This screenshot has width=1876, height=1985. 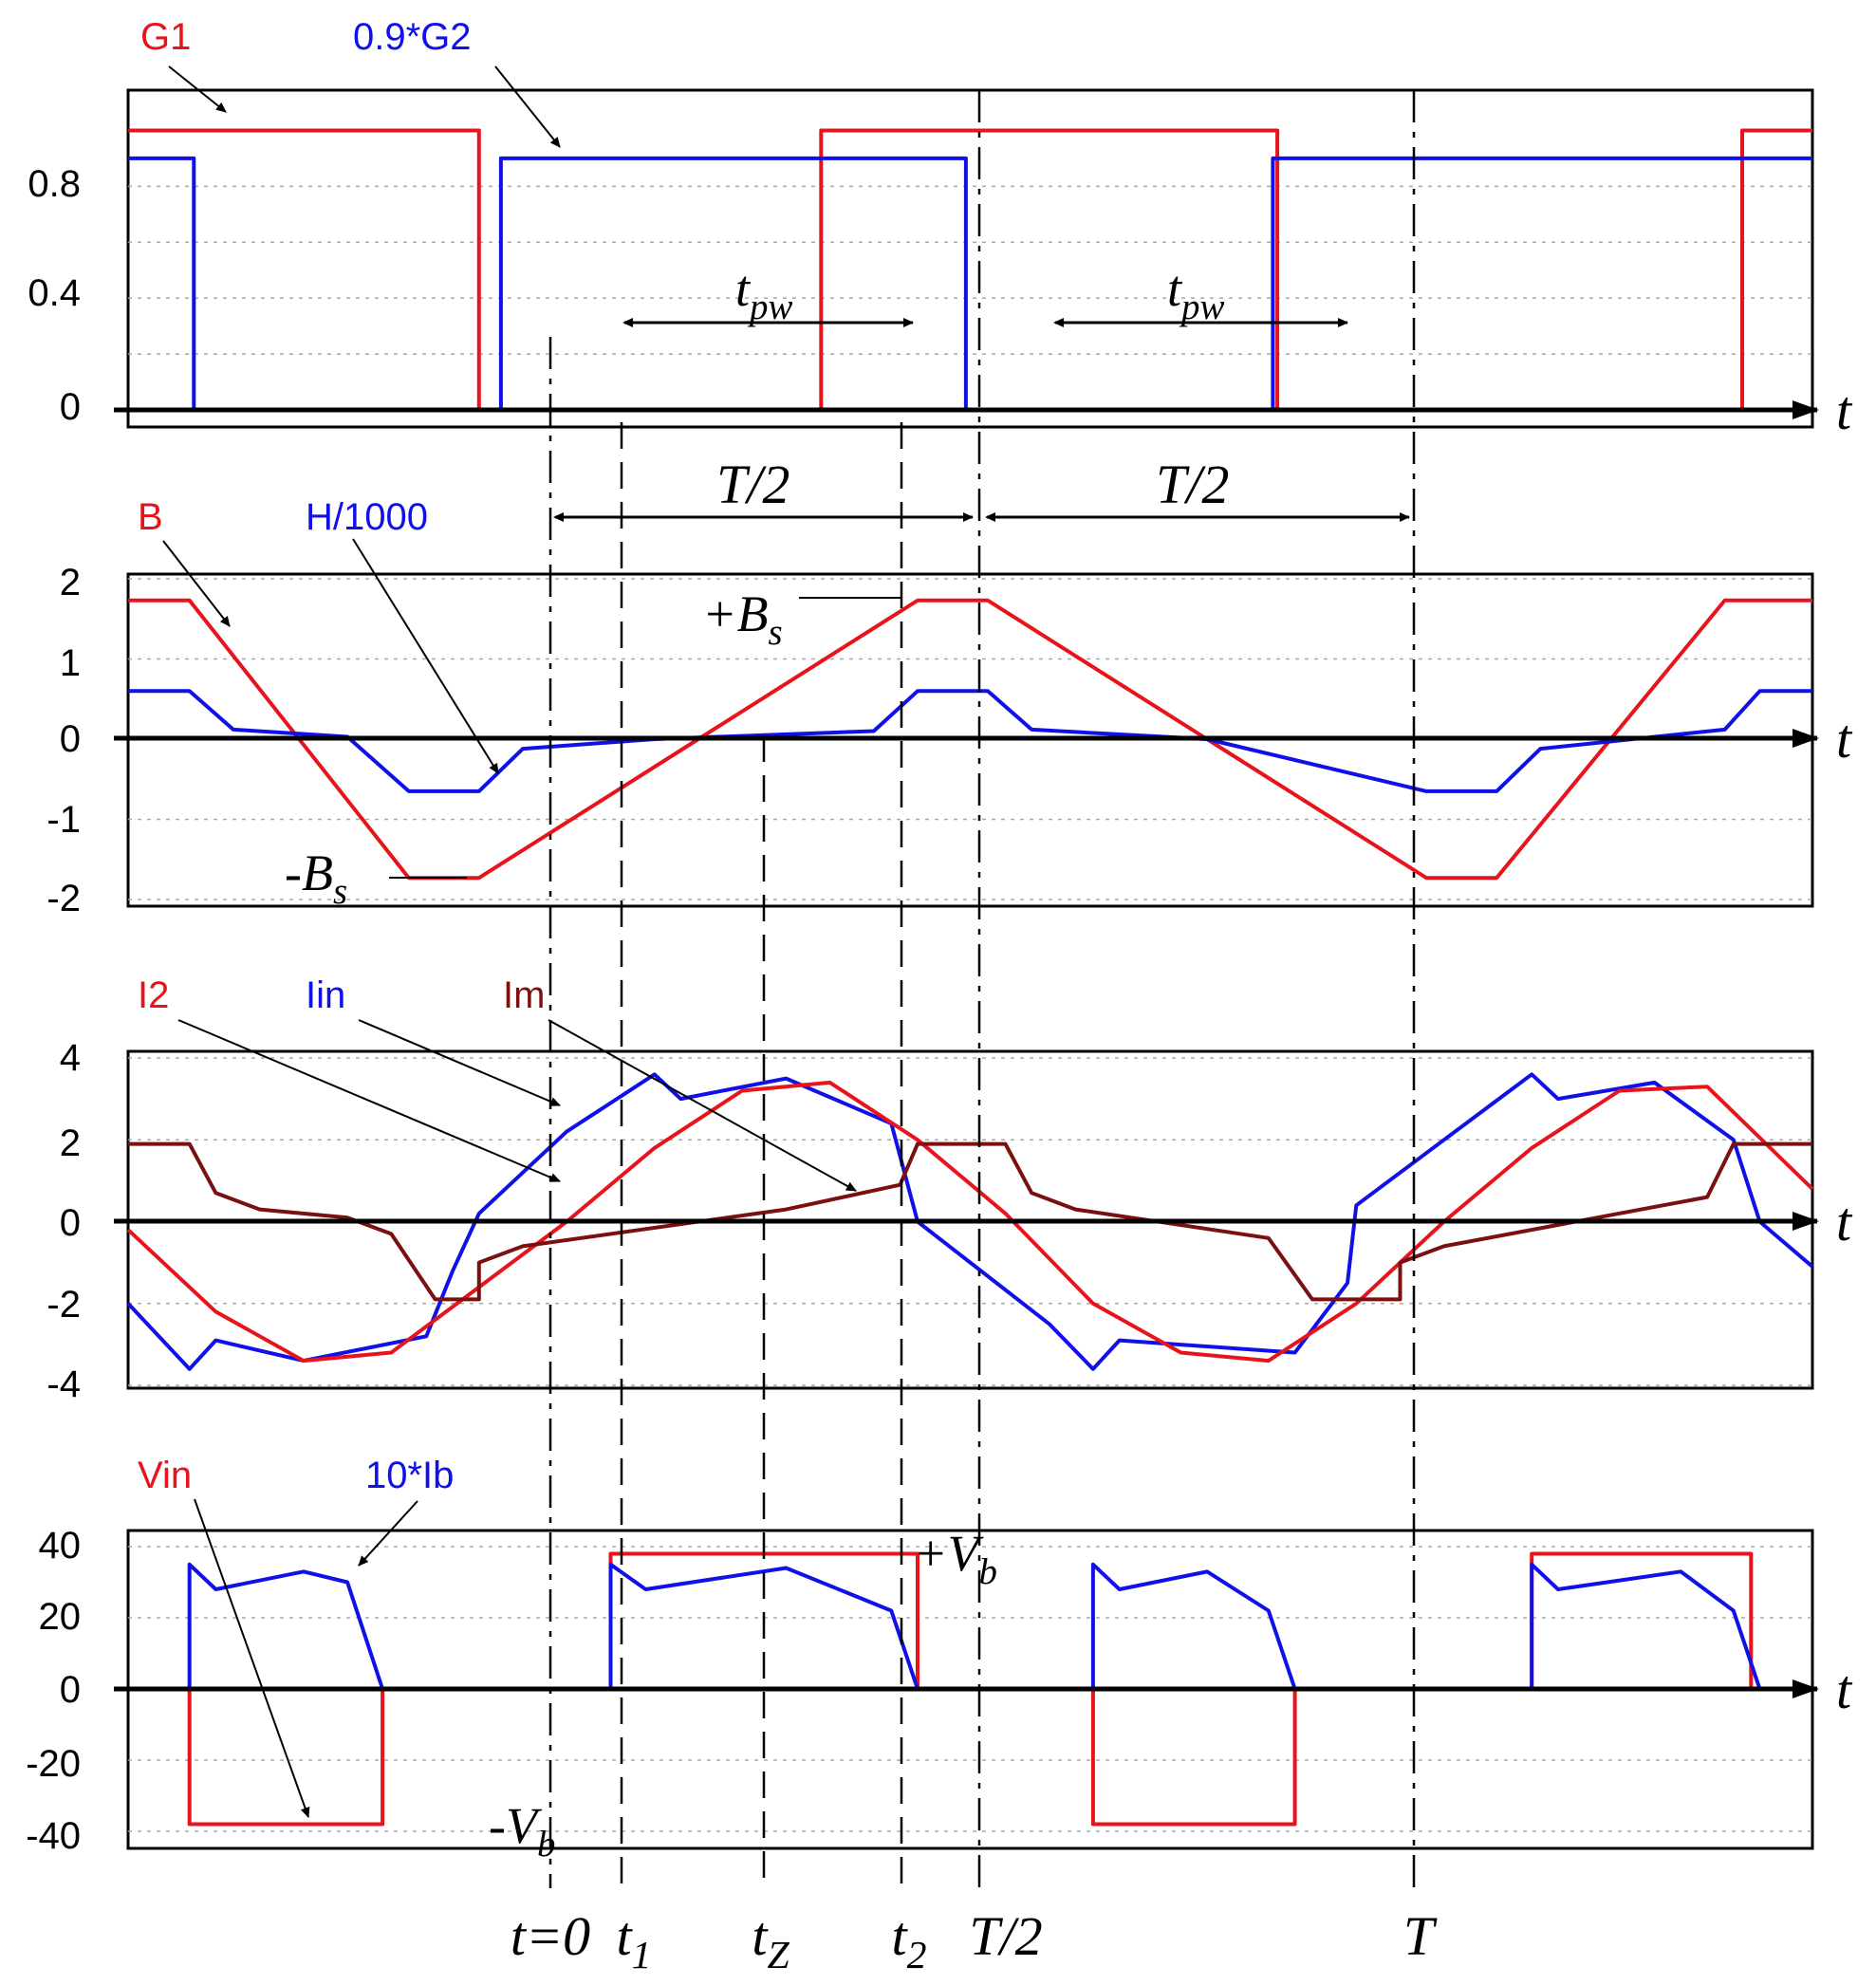 What do you see at coordinates (53, 1836) in the screenshot?
I see `y-tick-label: -40` at bounding box center [53, 1836].